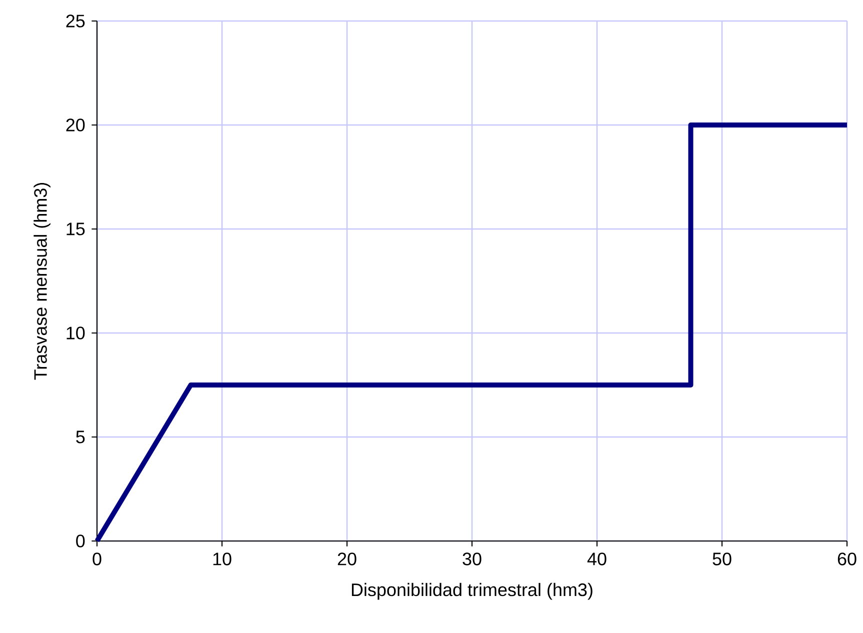  I want to click on x-tick-label: 0, so click(97, 559).